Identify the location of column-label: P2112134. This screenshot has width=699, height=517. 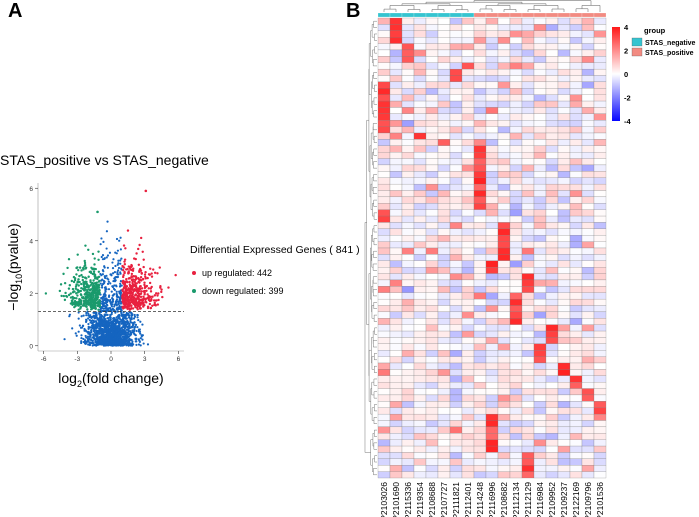
(516, 499).